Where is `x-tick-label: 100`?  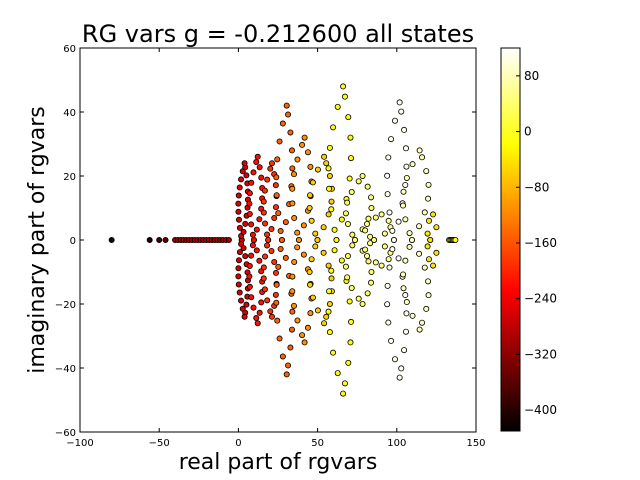 x-tick-label: 100 is located at coordinates (396, 443).